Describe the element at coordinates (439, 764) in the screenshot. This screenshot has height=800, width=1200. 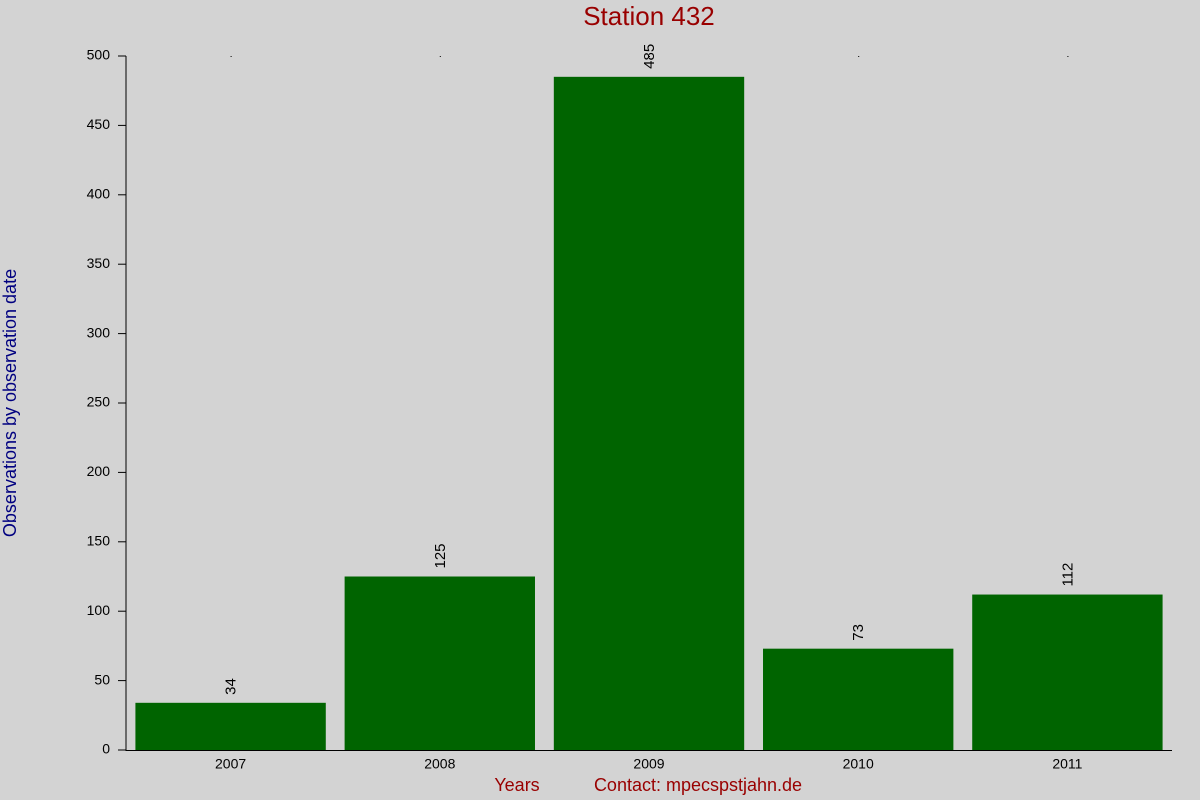
I see `x-tick-label: 2008` at that location.